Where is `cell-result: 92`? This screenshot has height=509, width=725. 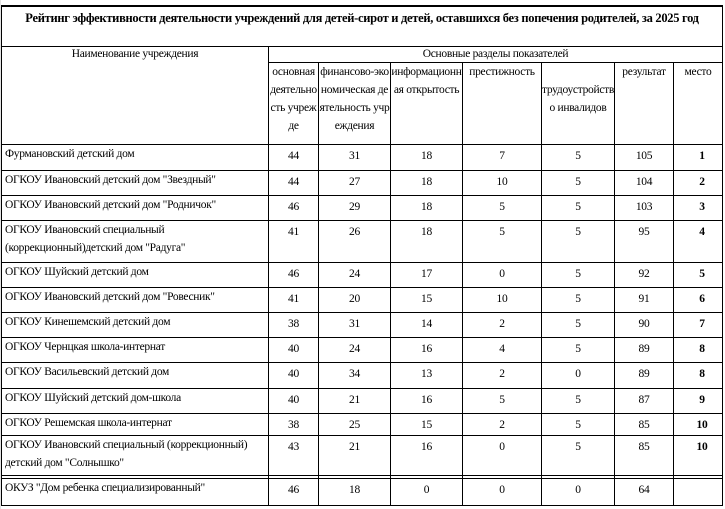 cell-result: 92 is located at coordinates (644, 274).